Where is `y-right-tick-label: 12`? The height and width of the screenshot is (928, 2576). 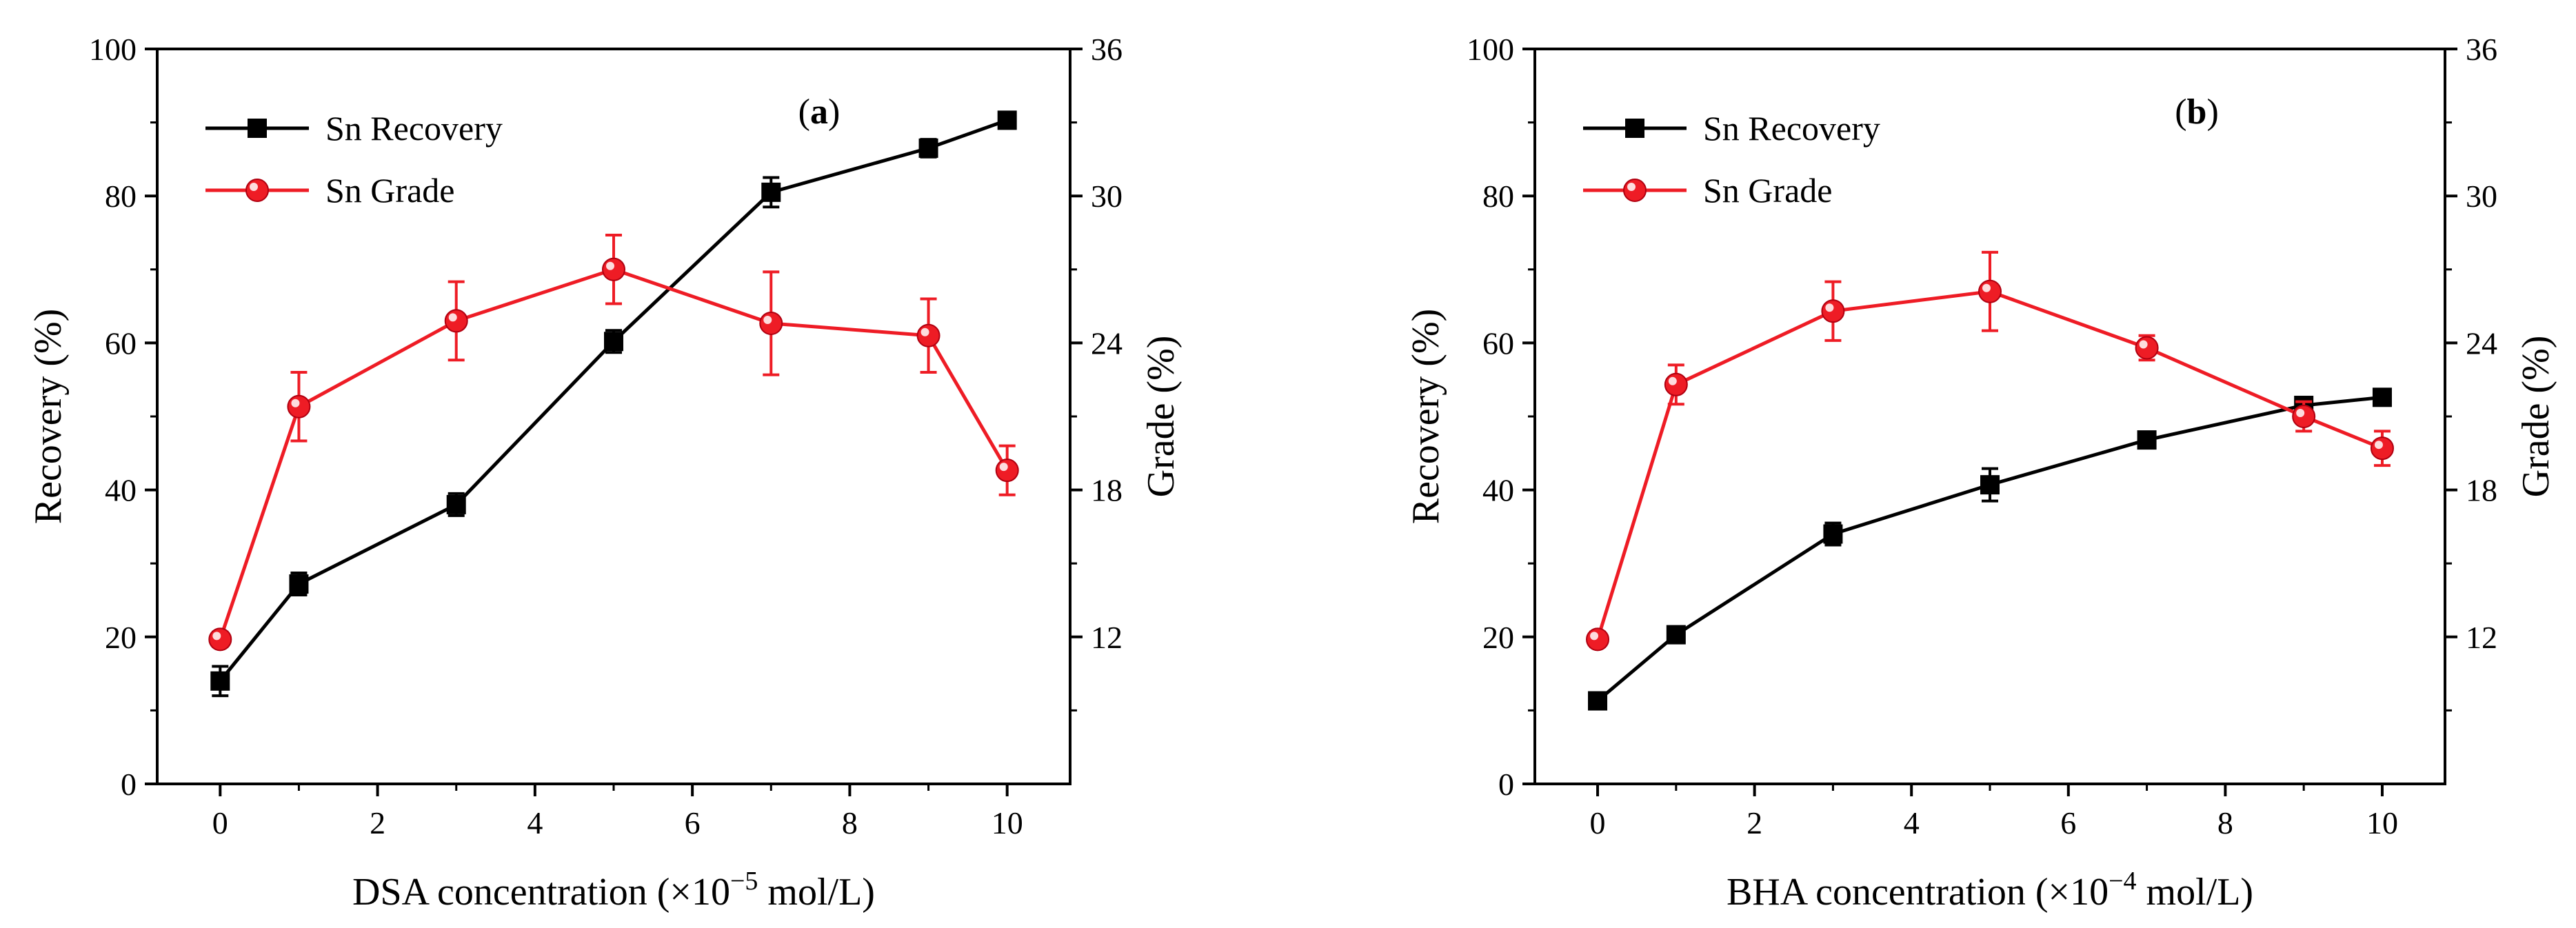 y-right-tick-label: 12 is located at coordinates (1107, 637).